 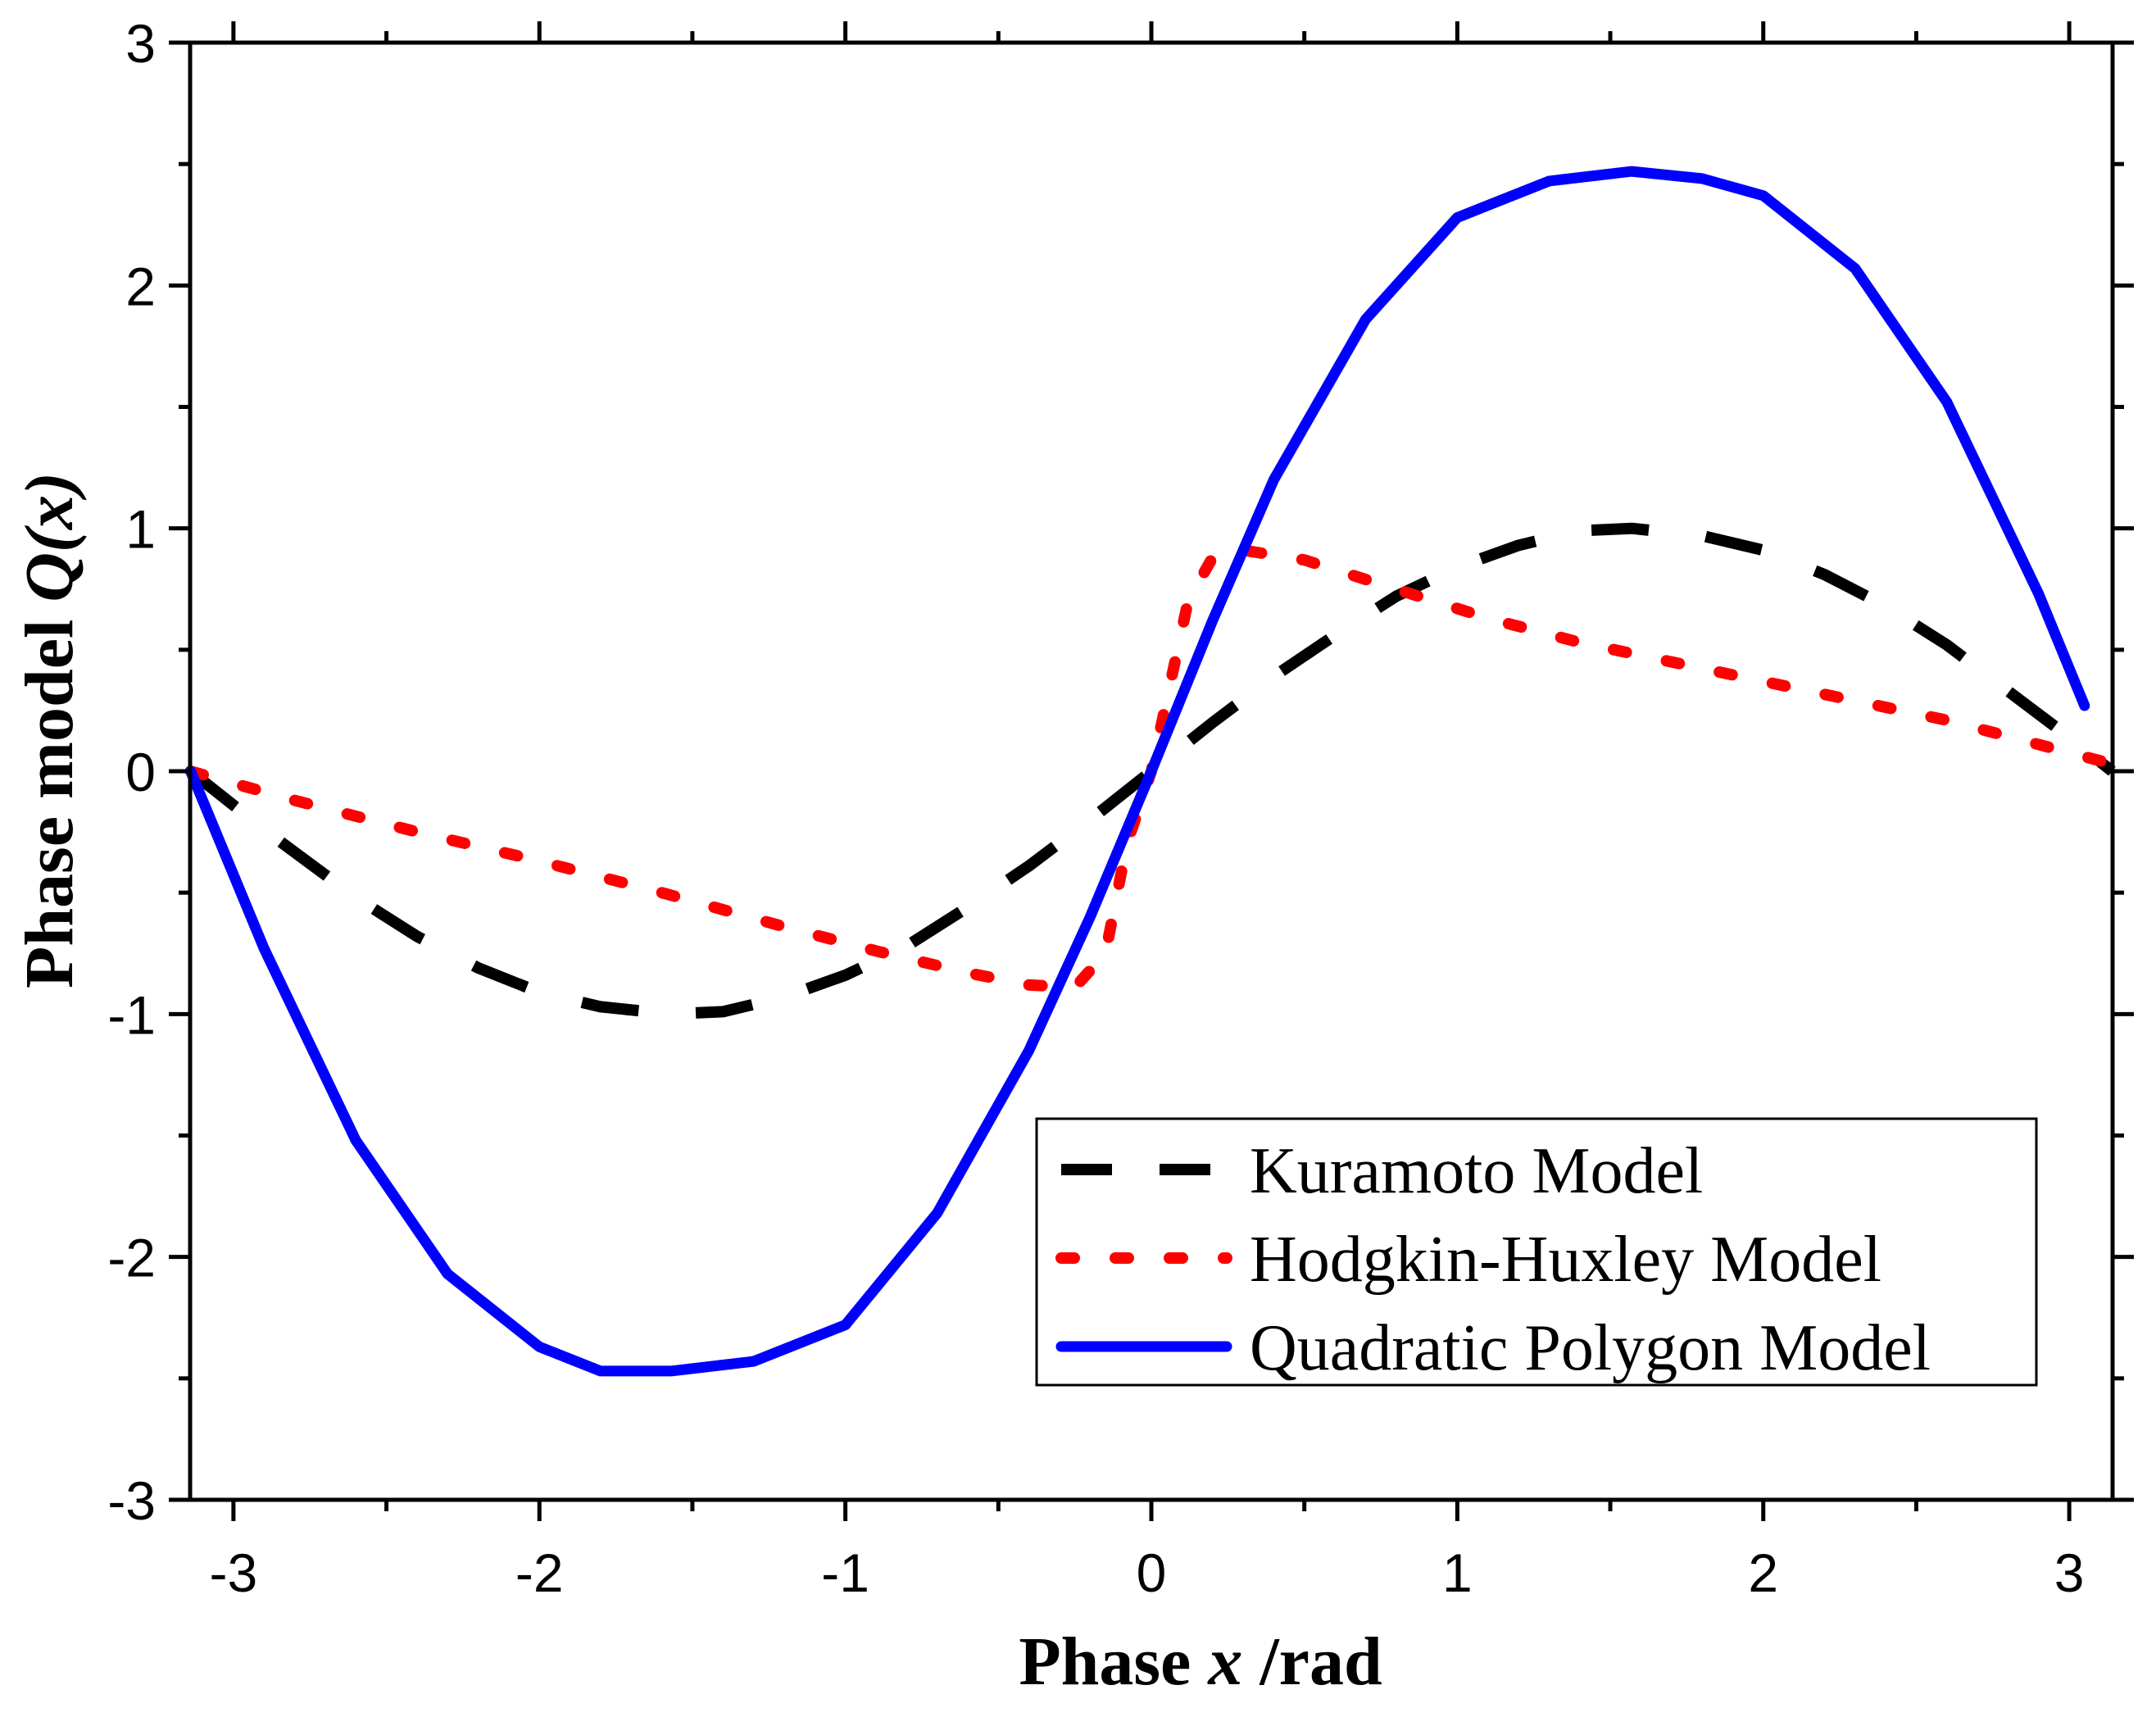 I want to click on x-tick-label: 1, so click(x=1457, y=1572).